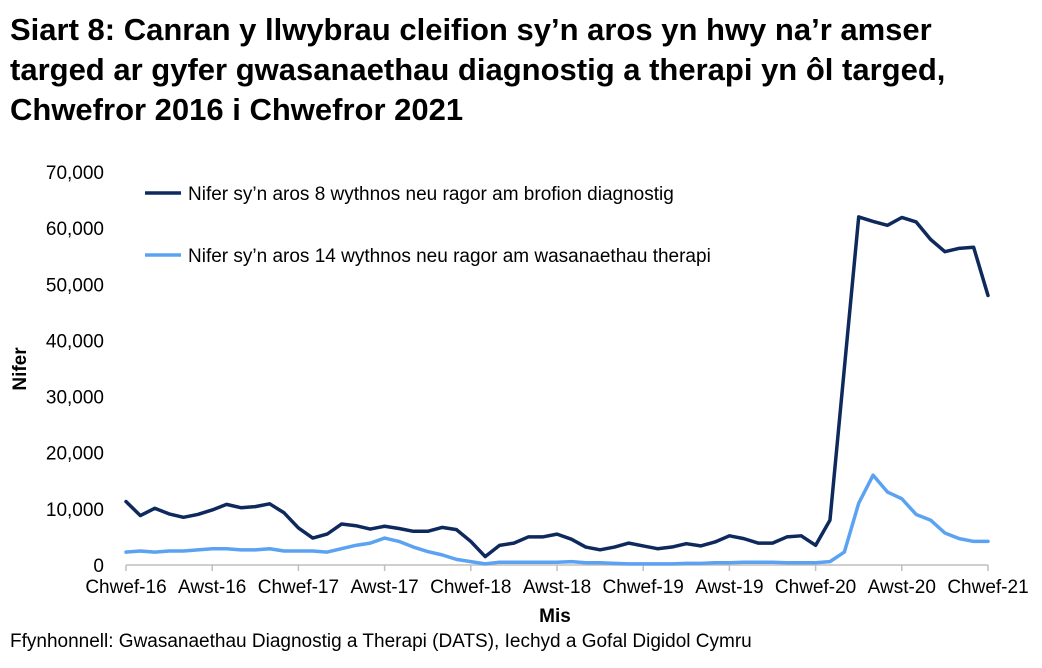 Image resolution: width=1042 pixels, height=668 pixels. What do you see at coordinates (75, 285) in the screenshot?
I see `y-tick-label: 50,000` at bounding box center [75, 285].